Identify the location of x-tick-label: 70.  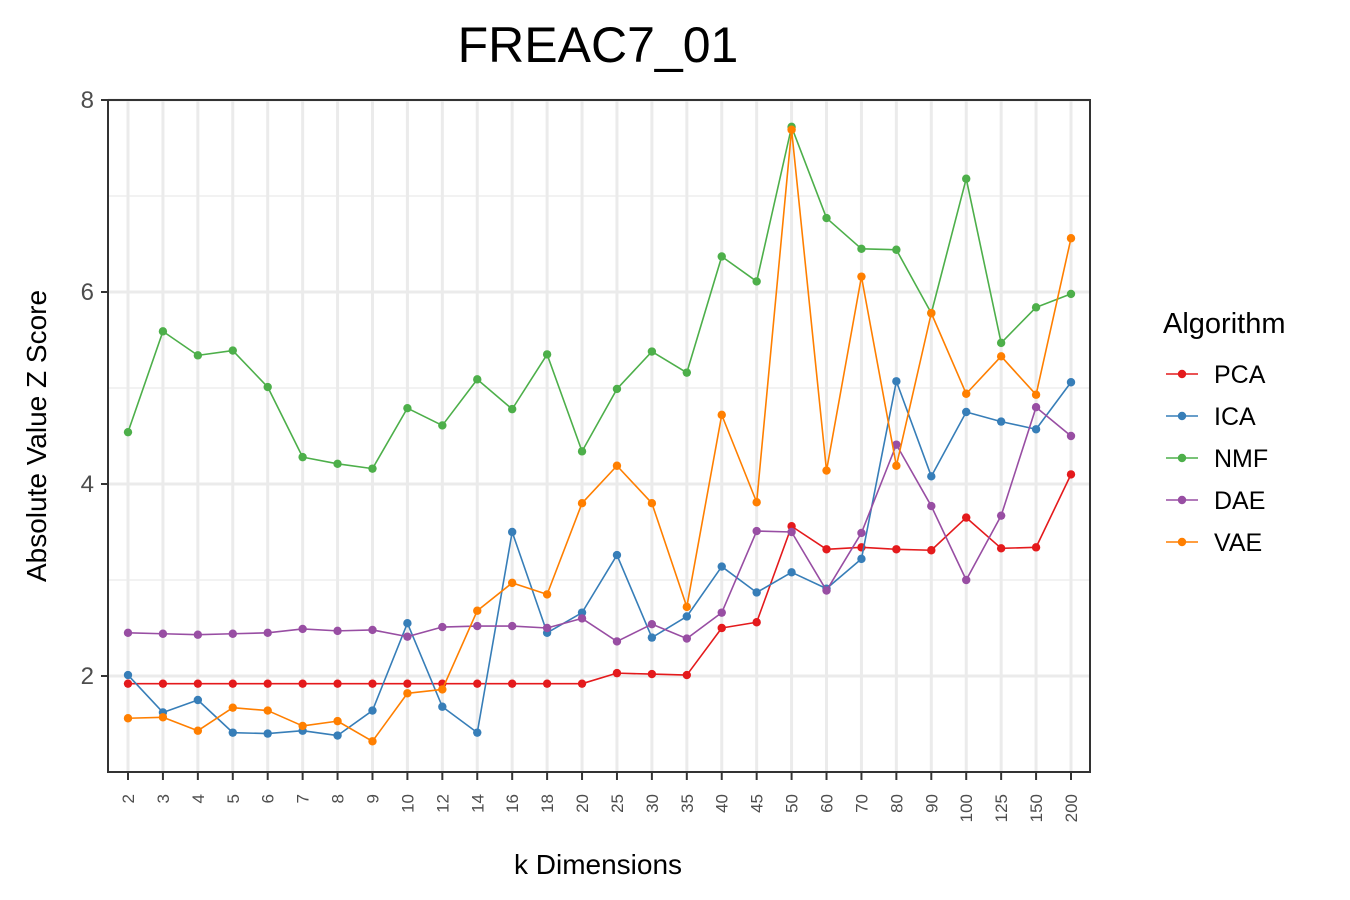
(861, 803).